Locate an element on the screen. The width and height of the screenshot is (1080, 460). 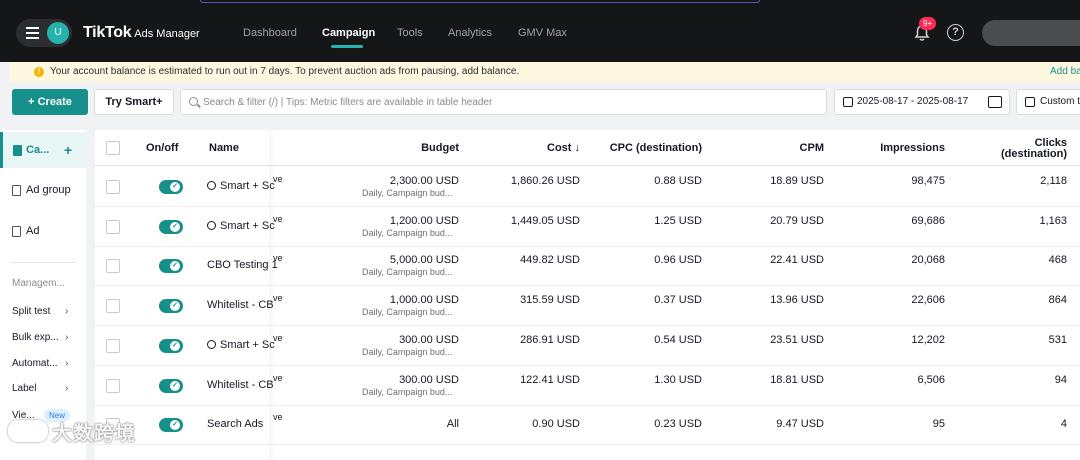
campaign-name-link: CBO Testing 1 is located at coordinates (245, 265).